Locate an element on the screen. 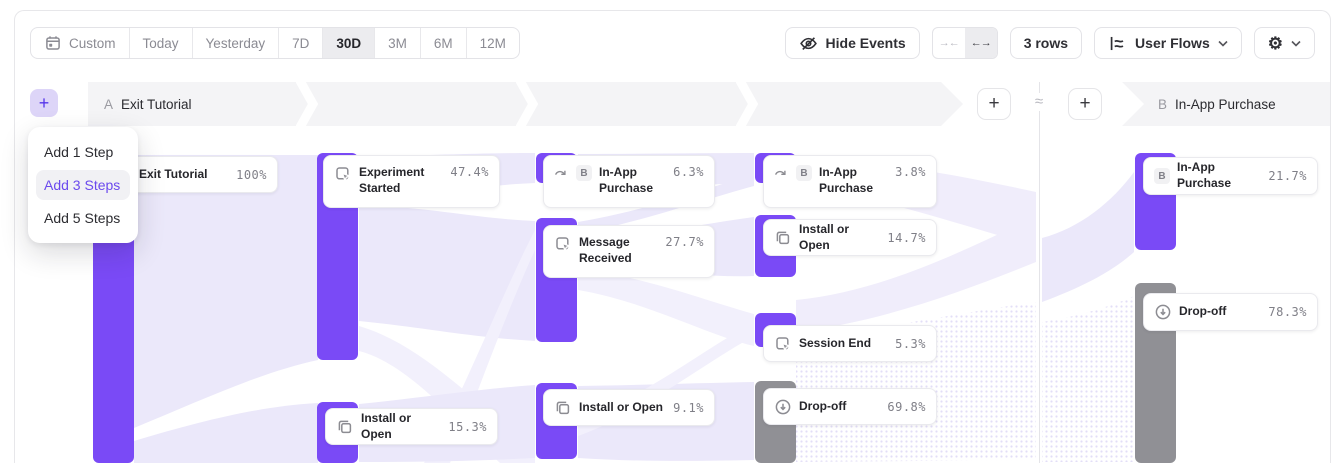 The image size is (1341, 463). step-title-a: Exit Tutorial is located at coordinates (156, 104).